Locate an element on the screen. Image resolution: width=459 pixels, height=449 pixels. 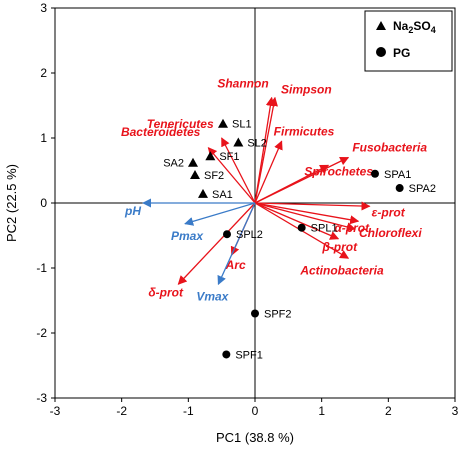
point-label-sf1: SF1 is located at coordinates (229, 157).